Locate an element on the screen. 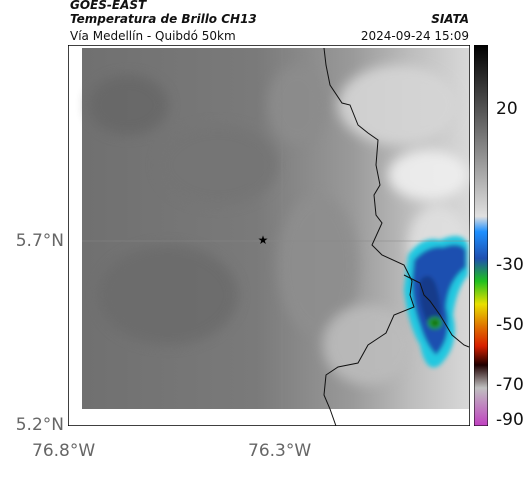  colorbar-tick-minus50: -50 is located at coordinates (510, 325).